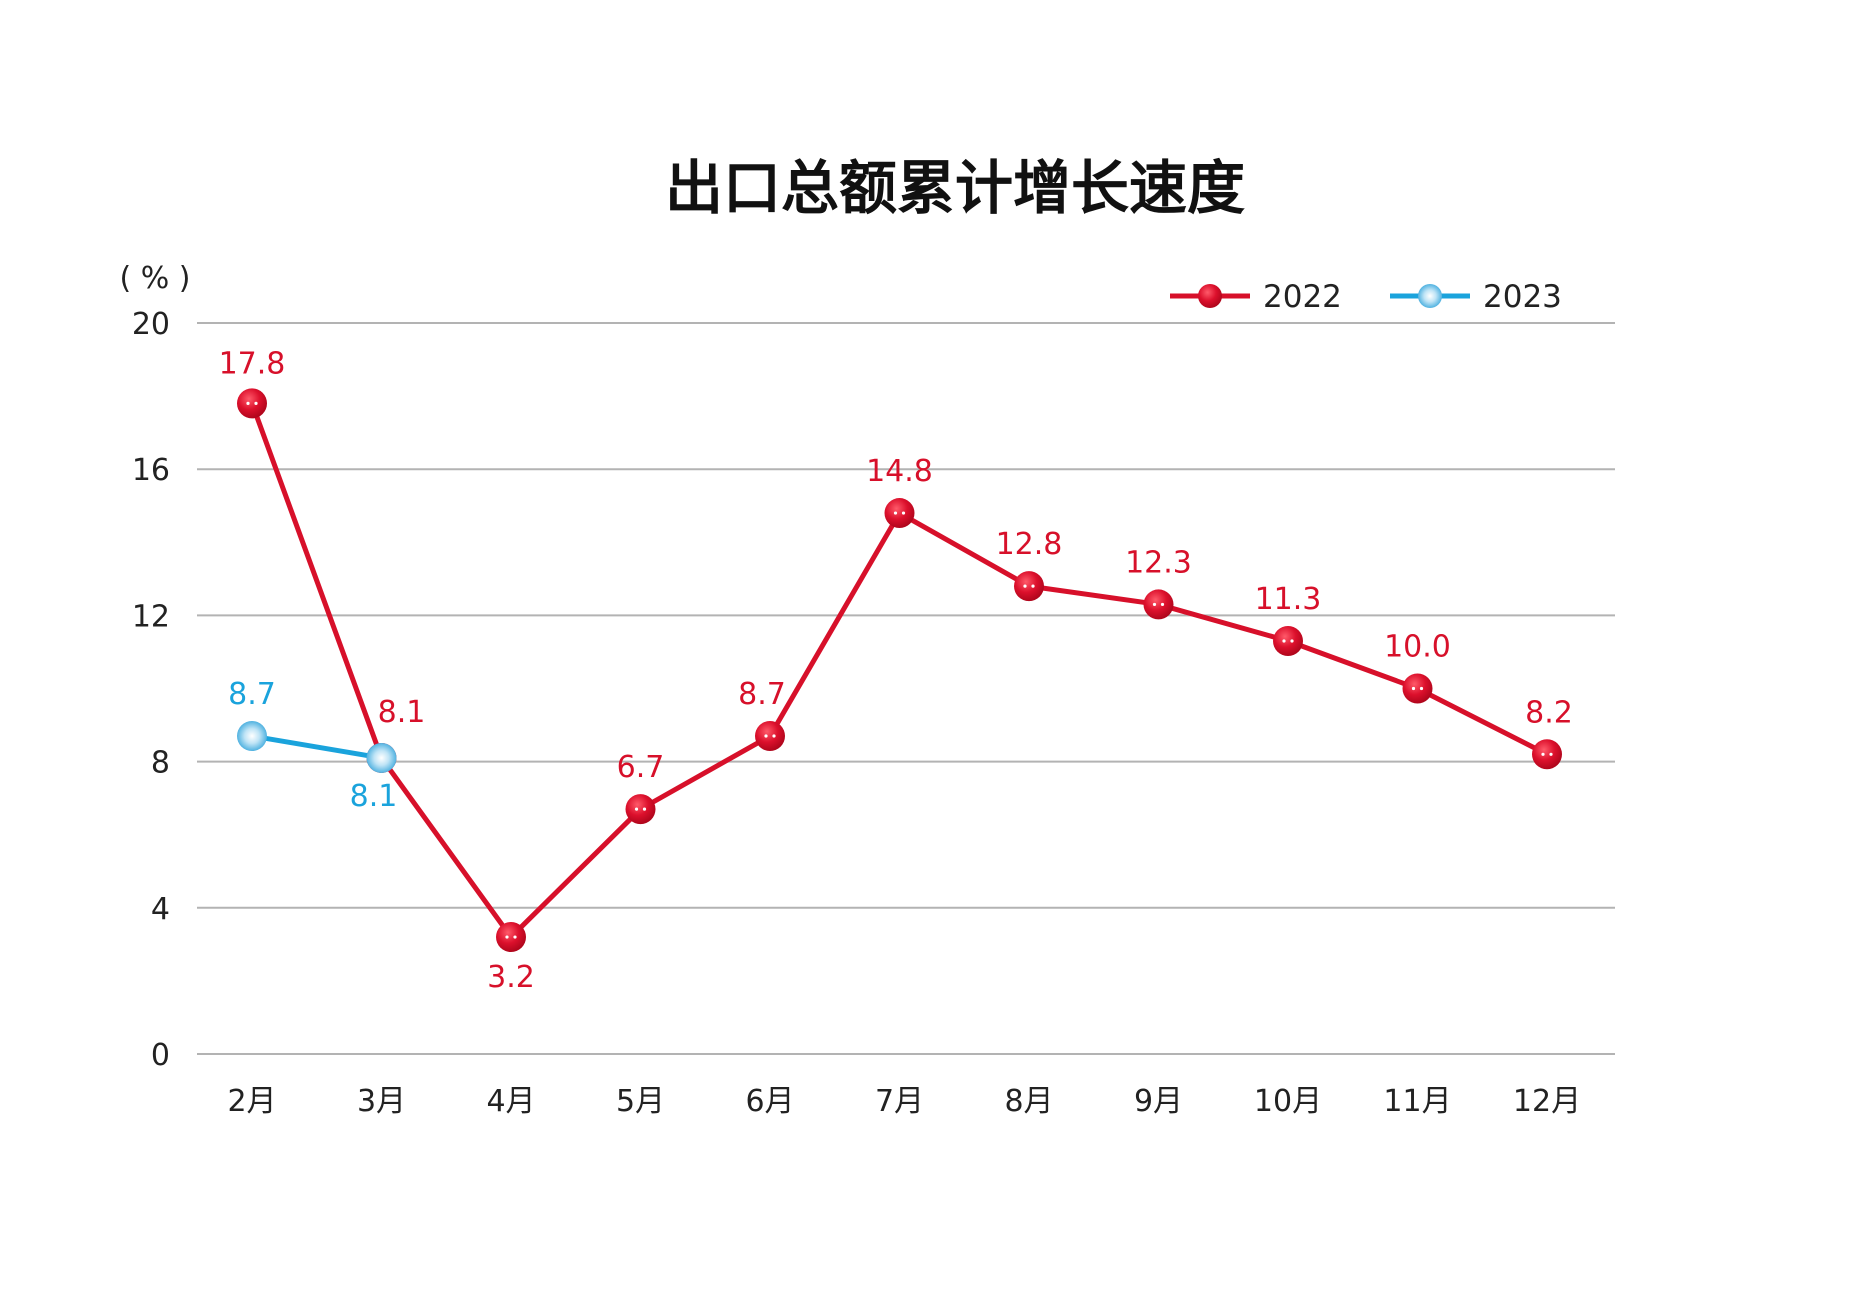  I want to click on data-label-2022: 8.2, so click(1549, 712).